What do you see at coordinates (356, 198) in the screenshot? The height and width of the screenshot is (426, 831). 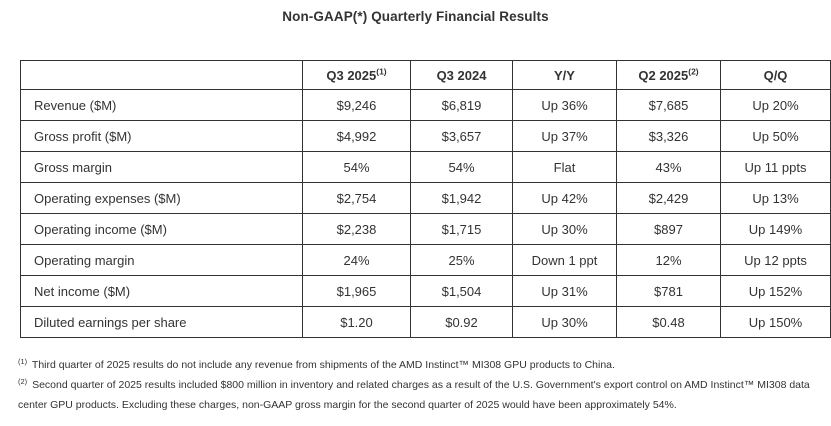 I see `value-cell: $2,754` at bounding box center [356, 198].